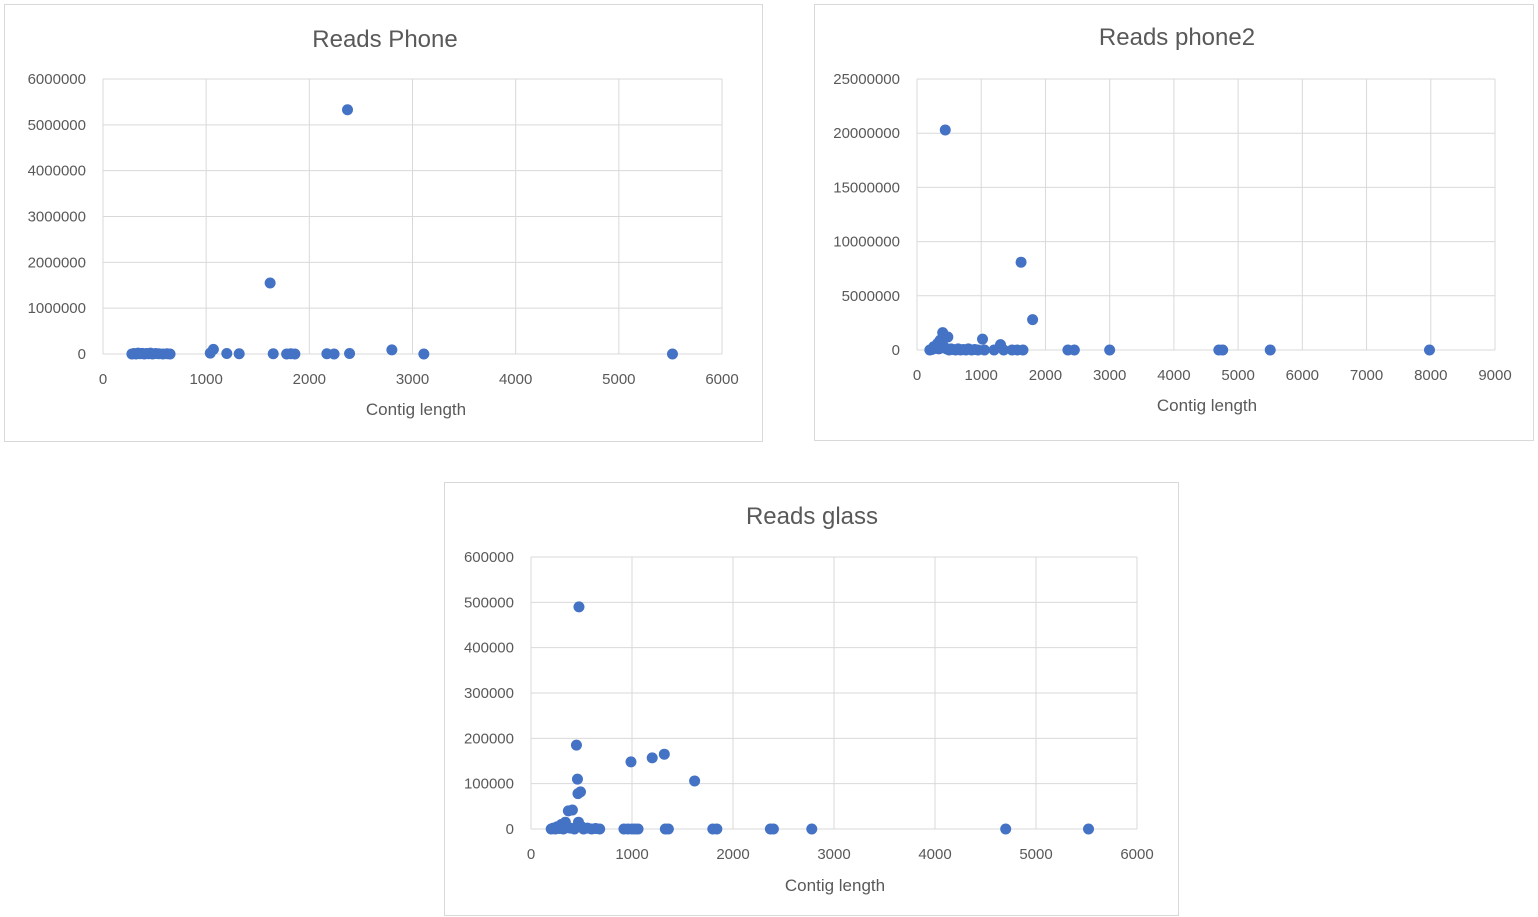 The height and width of the screenshot is (917, 1538). Describe the element at coordinates (489, 784) in the screenshot. I see `y-tick-label: 100000` at that location.